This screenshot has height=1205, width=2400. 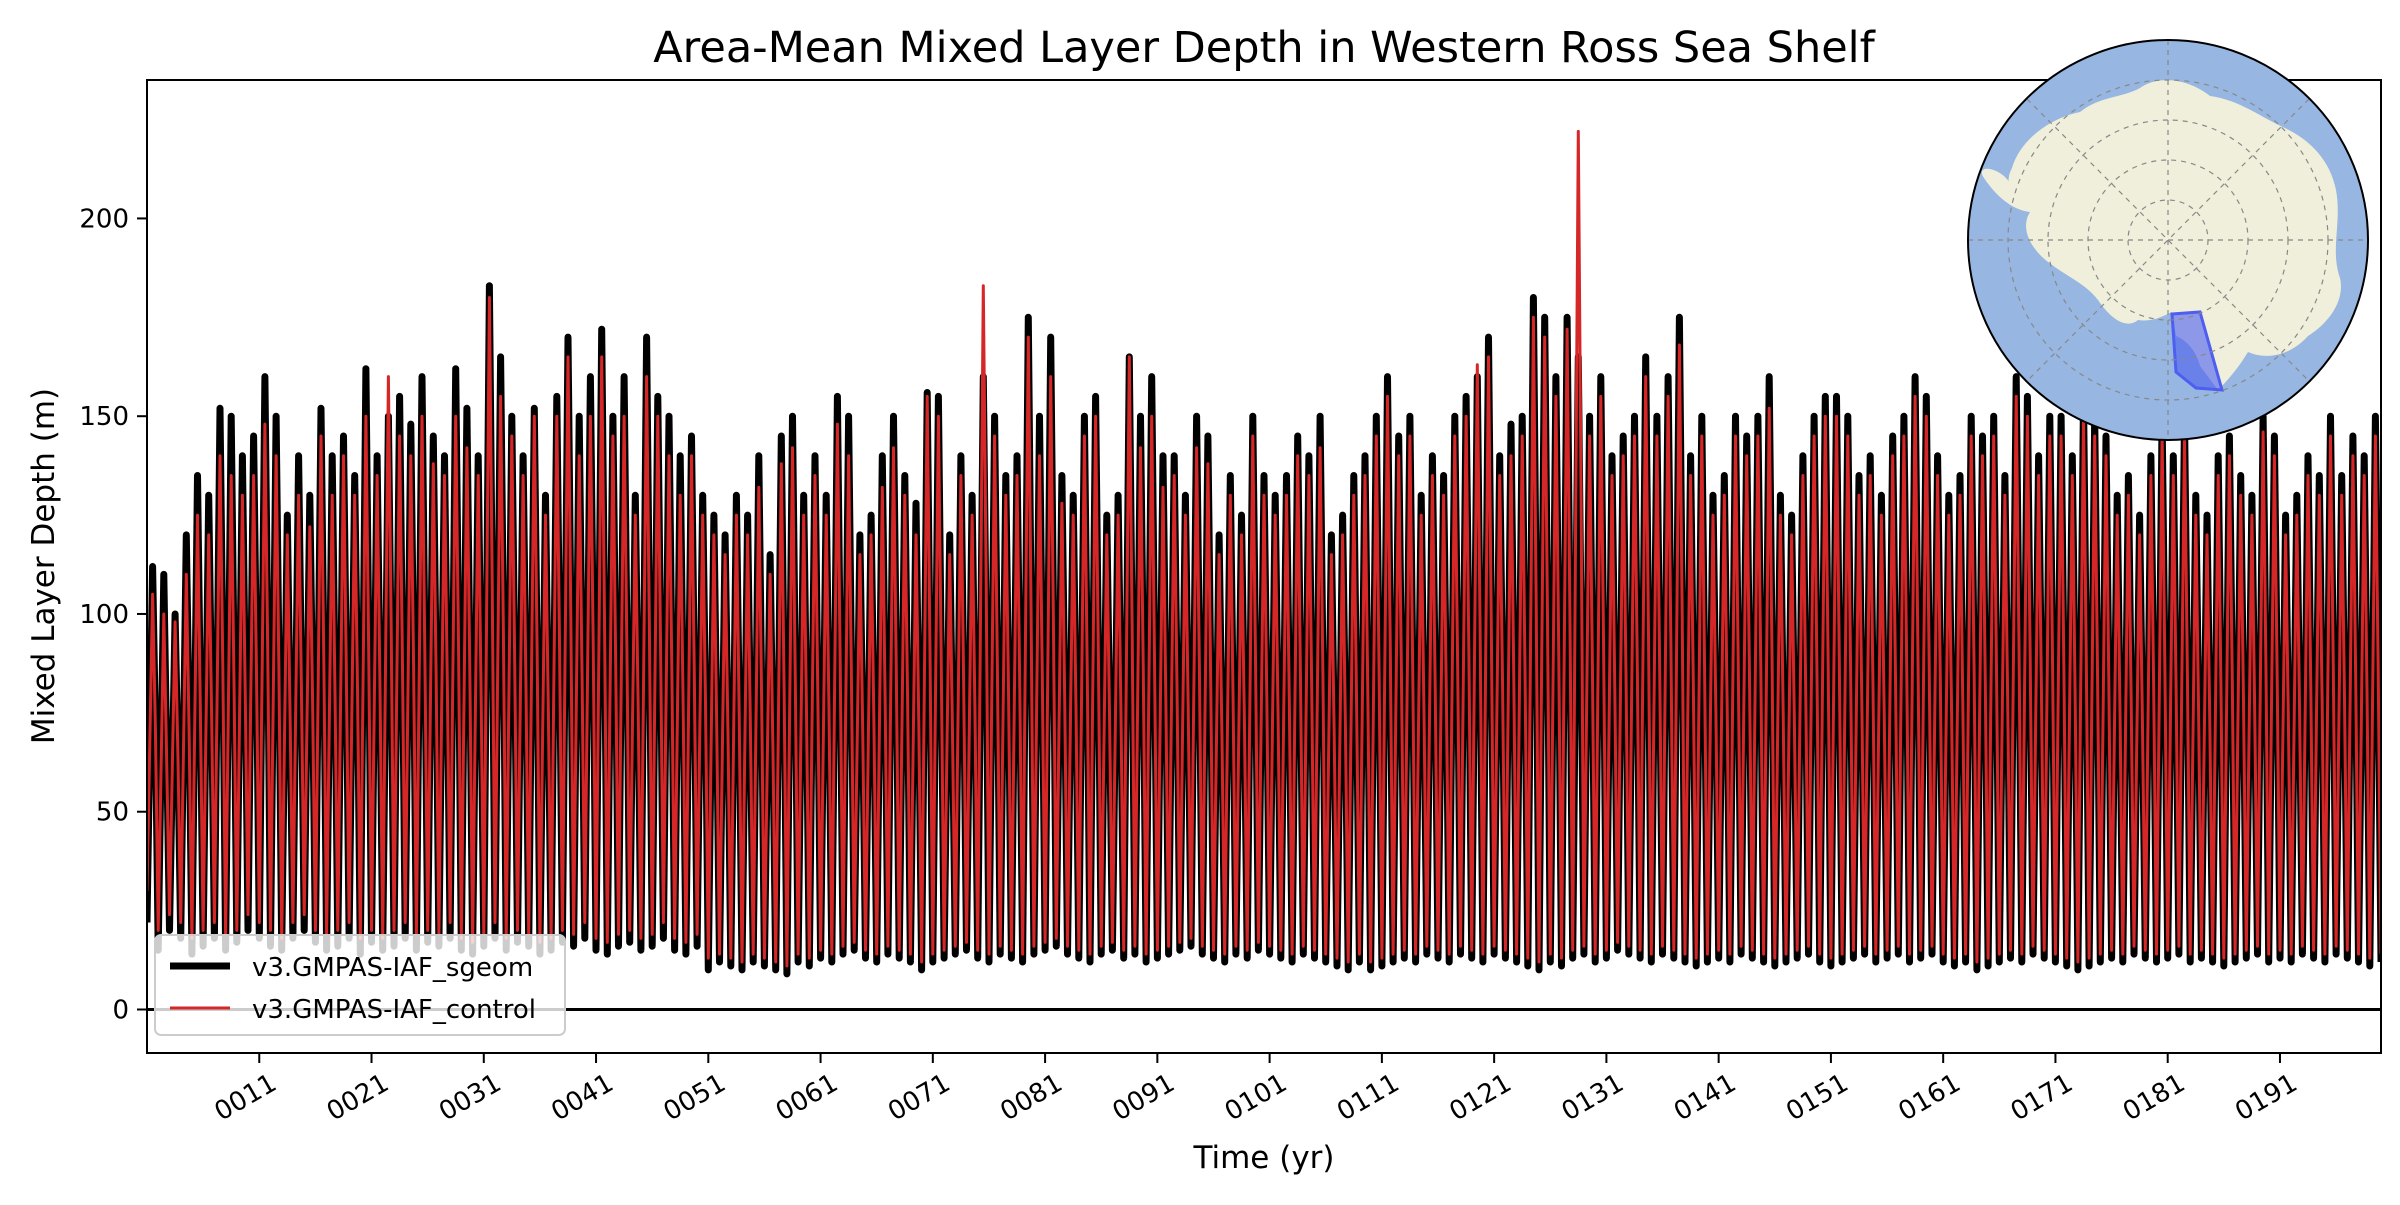 What do you see at coordinates (582, 1097) in the screenshot?
I see `x-tick-label: 0041` at bounding box center [582, 1097].